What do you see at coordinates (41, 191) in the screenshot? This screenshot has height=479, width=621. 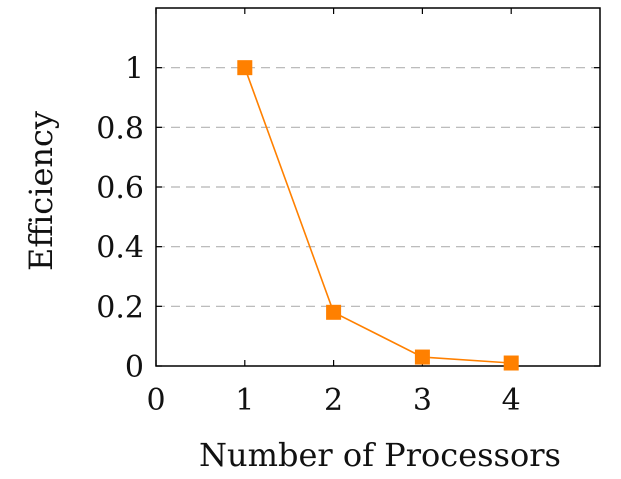 I see `y-axis-label: Efficiency` at bounding box center [41, 191].